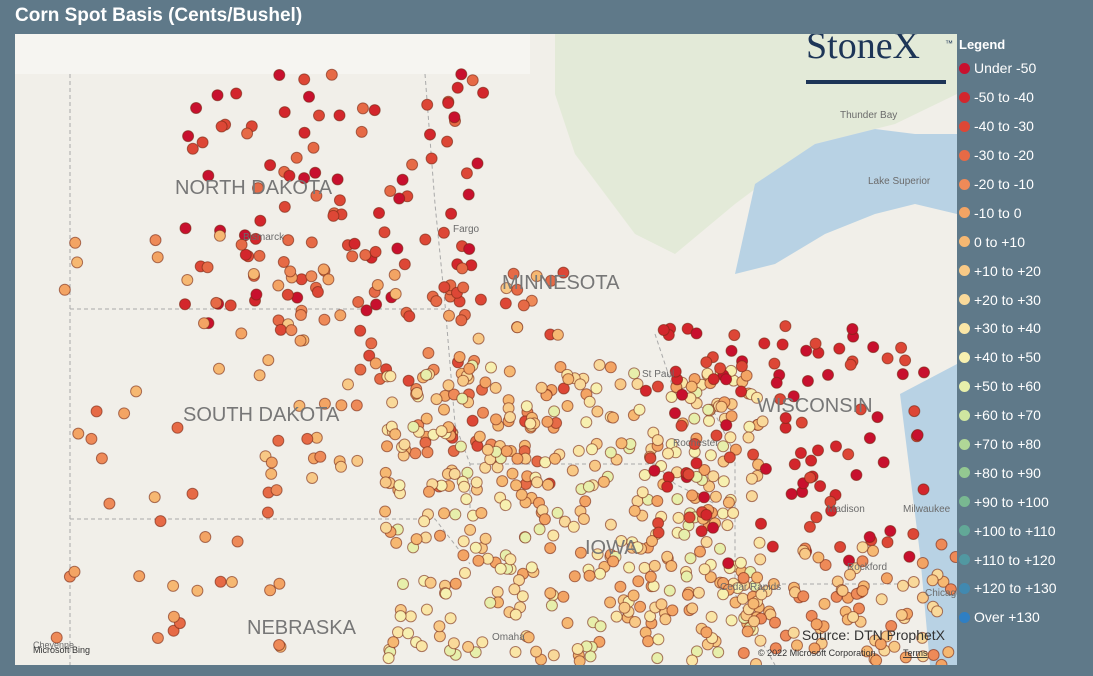 The height and width of the screenshot is (676, 1093). Describe the element at coordinates (1025, 241) in the screenshot. I see `legend-item: 0 to +10` at that location.